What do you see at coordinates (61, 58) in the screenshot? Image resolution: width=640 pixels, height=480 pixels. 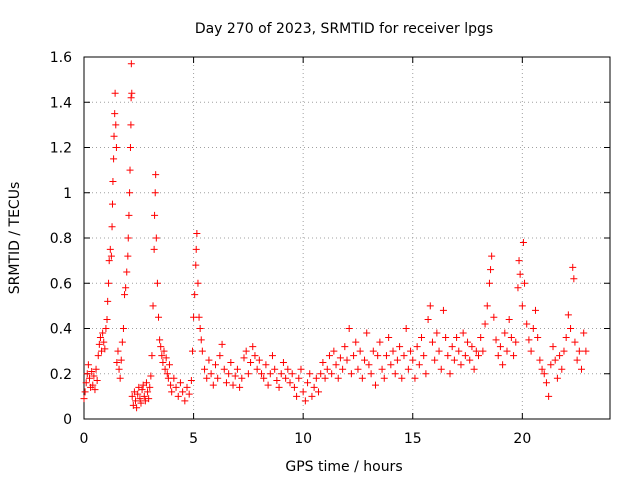 I see `y-tick-label: 1.6` at bounding box center [61, 58].